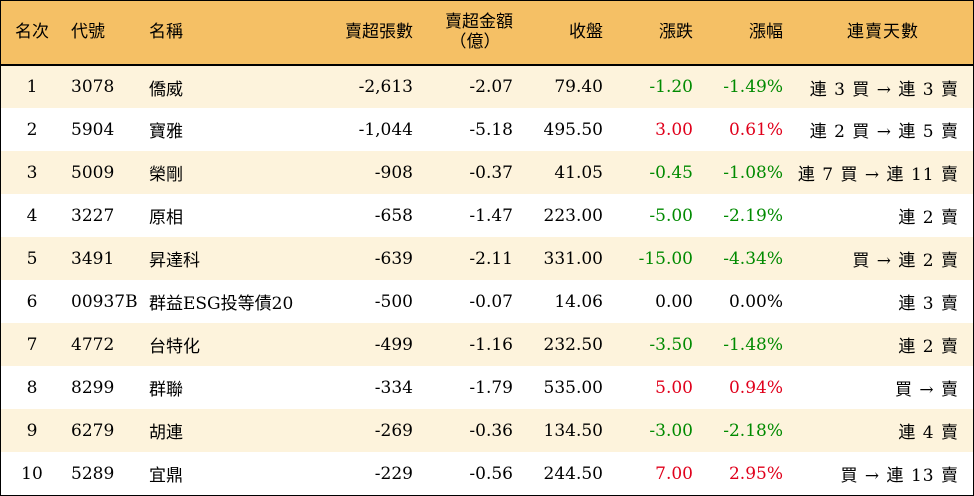  I want to click on cell-change: -5.00, so click(671, 215).